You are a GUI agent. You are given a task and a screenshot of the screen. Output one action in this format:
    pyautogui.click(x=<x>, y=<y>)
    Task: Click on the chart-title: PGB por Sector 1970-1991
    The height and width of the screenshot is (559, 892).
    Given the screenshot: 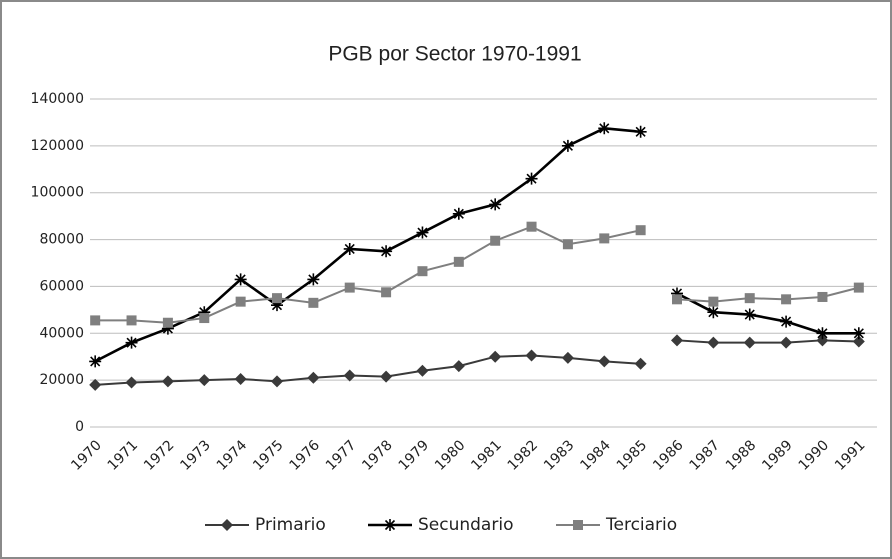 What is the action you would take?
    pyautogui.click(x=454, y=54)
    